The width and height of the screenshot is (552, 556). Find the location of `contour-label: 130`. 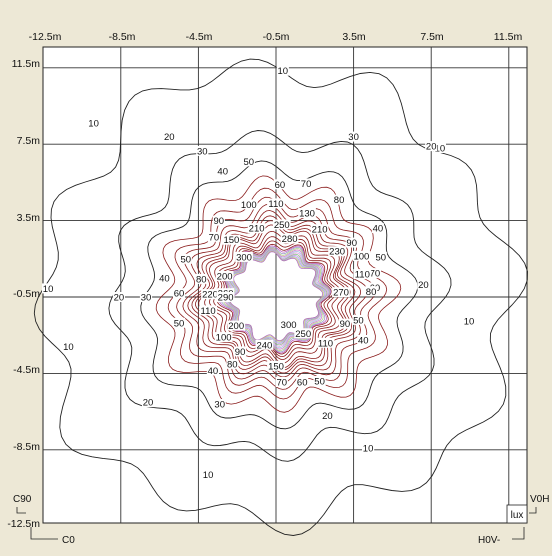

contour-label: 130 is located at coordinates (307, 214).